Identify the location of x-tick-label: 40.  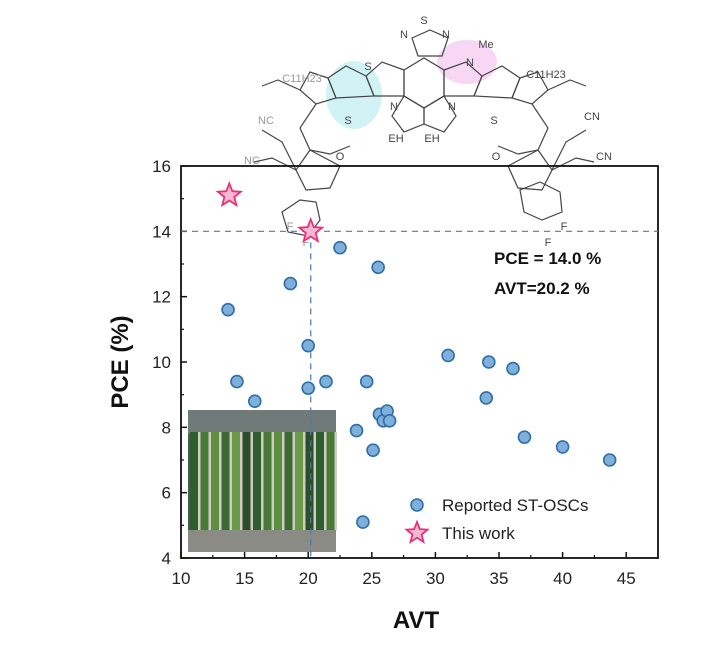
(562, 578).